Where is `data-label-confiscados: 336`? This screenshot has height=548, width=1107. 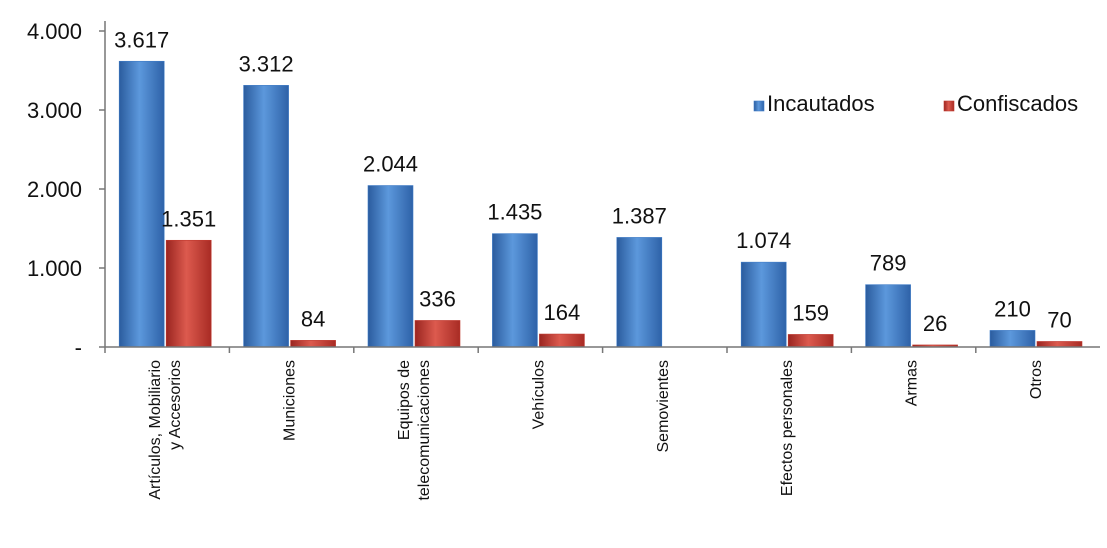 data-label-confiscados: 336 is located at coordinates (437, 298).